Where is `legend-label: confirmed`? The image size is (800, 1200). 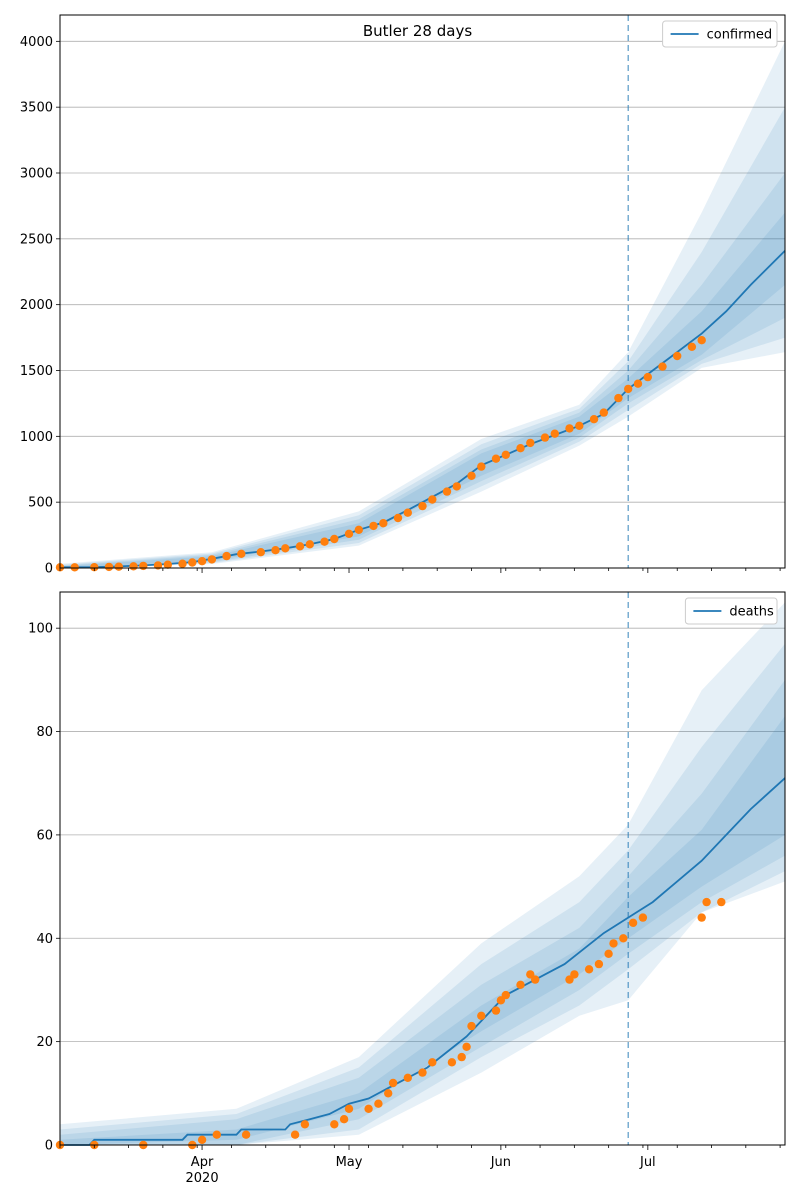 legend-label: confirmed is located at coordinates (740, 35).